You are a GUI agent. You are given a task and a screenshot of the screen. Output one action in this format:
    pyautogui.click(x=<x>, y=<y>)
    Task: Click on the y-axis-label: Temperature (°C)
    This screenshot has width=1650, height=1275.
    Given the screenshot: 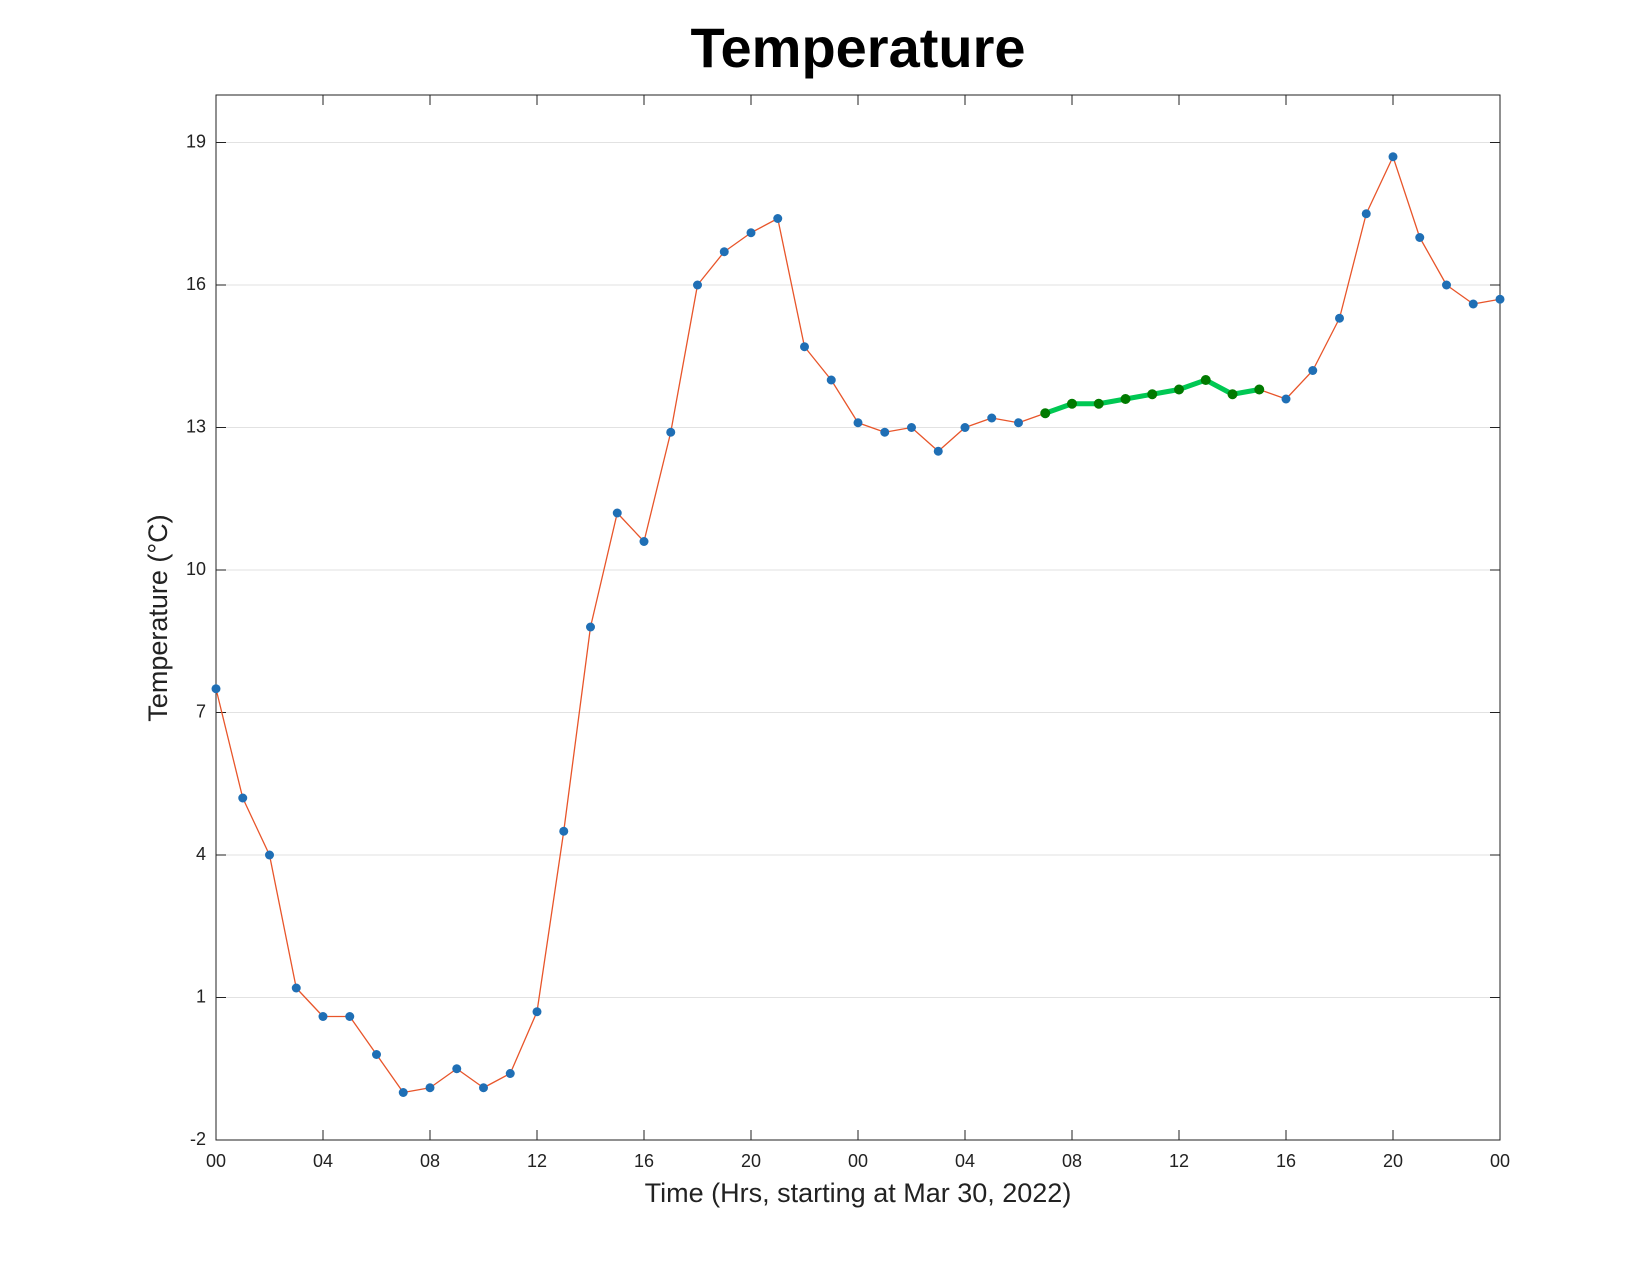 What is the action you would take?
    pyautogui.click(x=158, y=617)
    